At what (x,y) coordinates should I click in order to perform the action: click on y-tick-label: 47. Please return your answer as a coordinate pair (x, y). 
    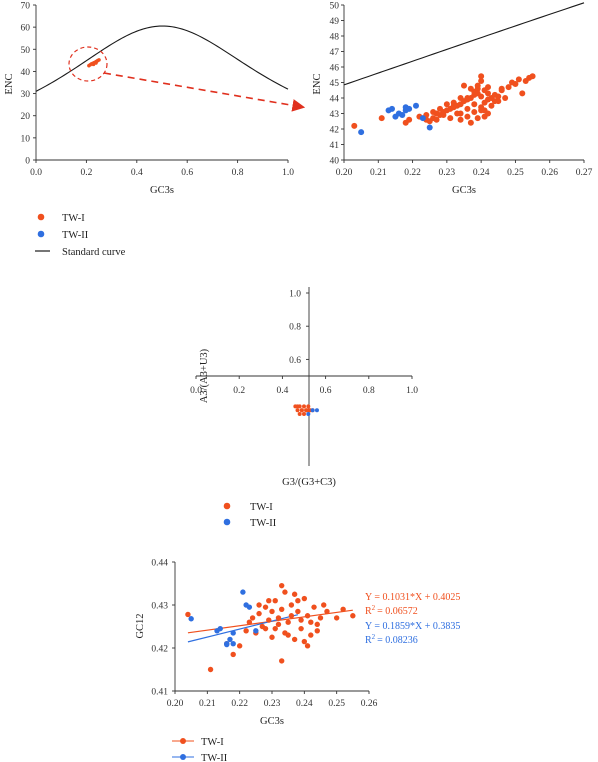
    Looking at the image, I should click on (335, 53).